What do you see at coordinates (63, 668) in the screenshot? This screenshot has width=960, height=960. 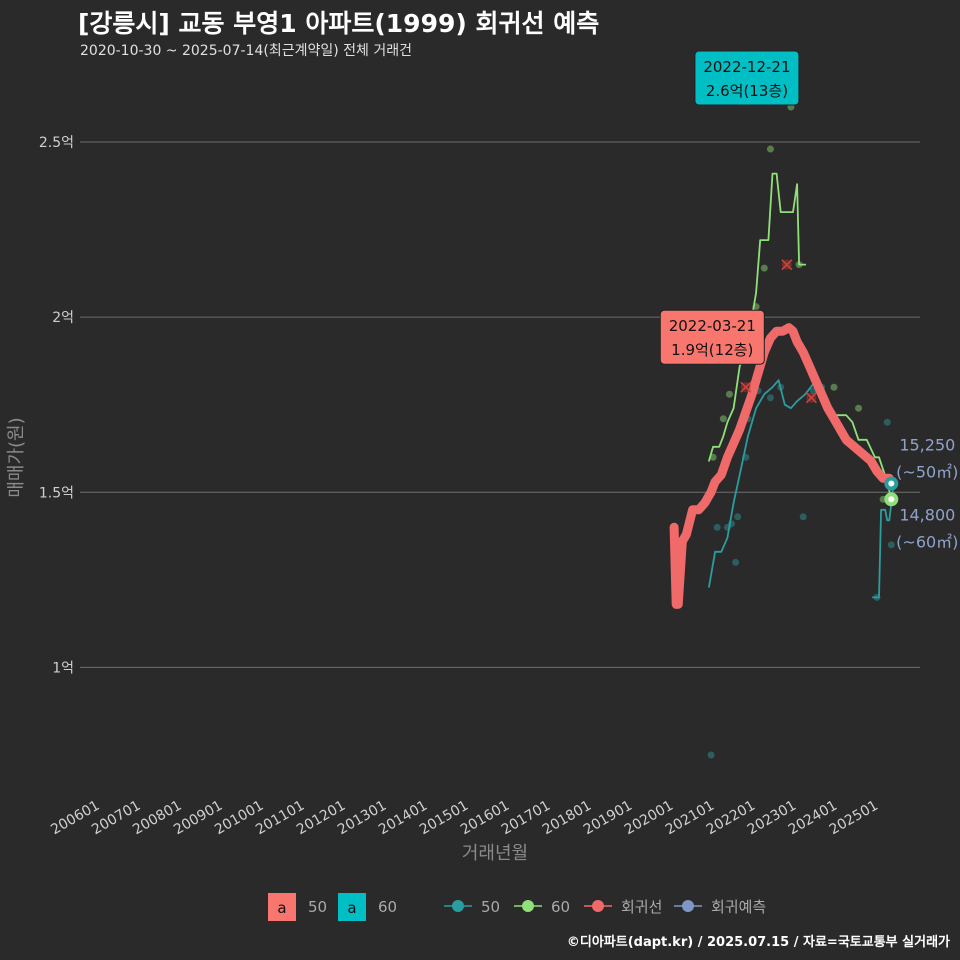 I see `y-tick-label: 1억` at bounding box center [63, 668].